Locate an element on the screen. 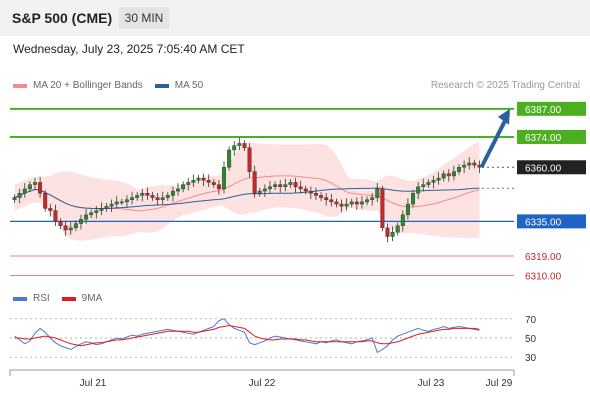 Image resolution: width=590 pixels, height=400 pixels. level-label-support_main: 6335.00 is located at coordinates (551, 221).